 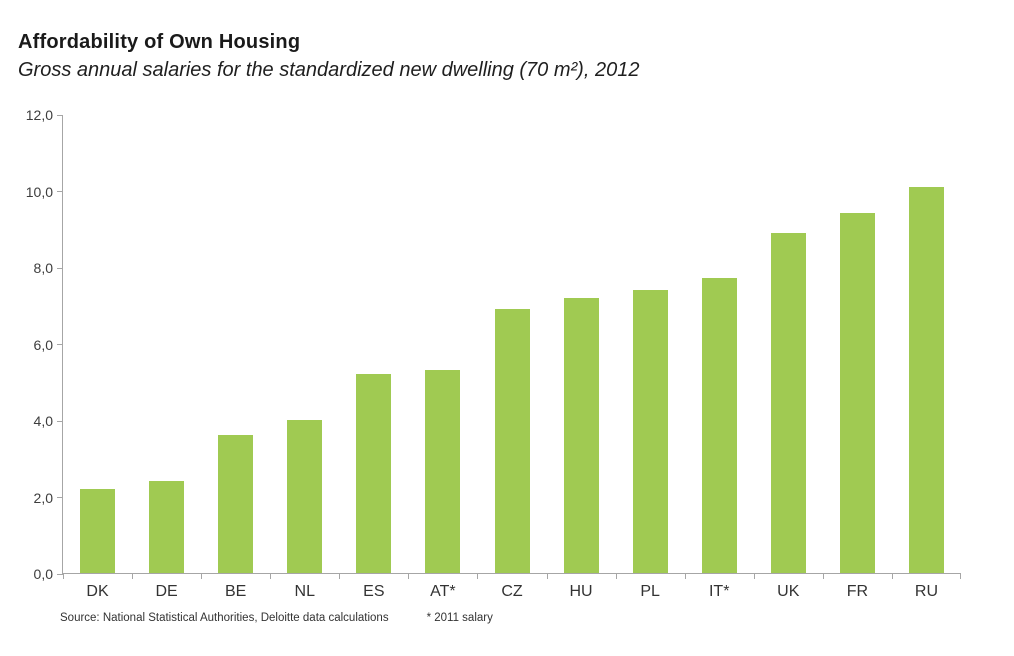 I want to click on y-axis-tick-label: 8,0, so click(x=43, y=268).